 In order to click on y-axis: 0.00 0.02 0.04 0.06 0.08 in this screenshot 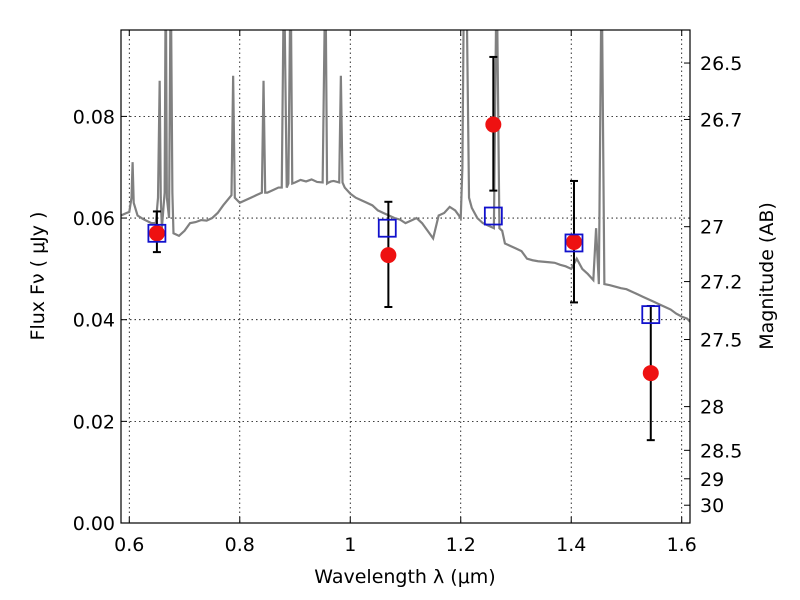, I will do `click(100, 320)`.